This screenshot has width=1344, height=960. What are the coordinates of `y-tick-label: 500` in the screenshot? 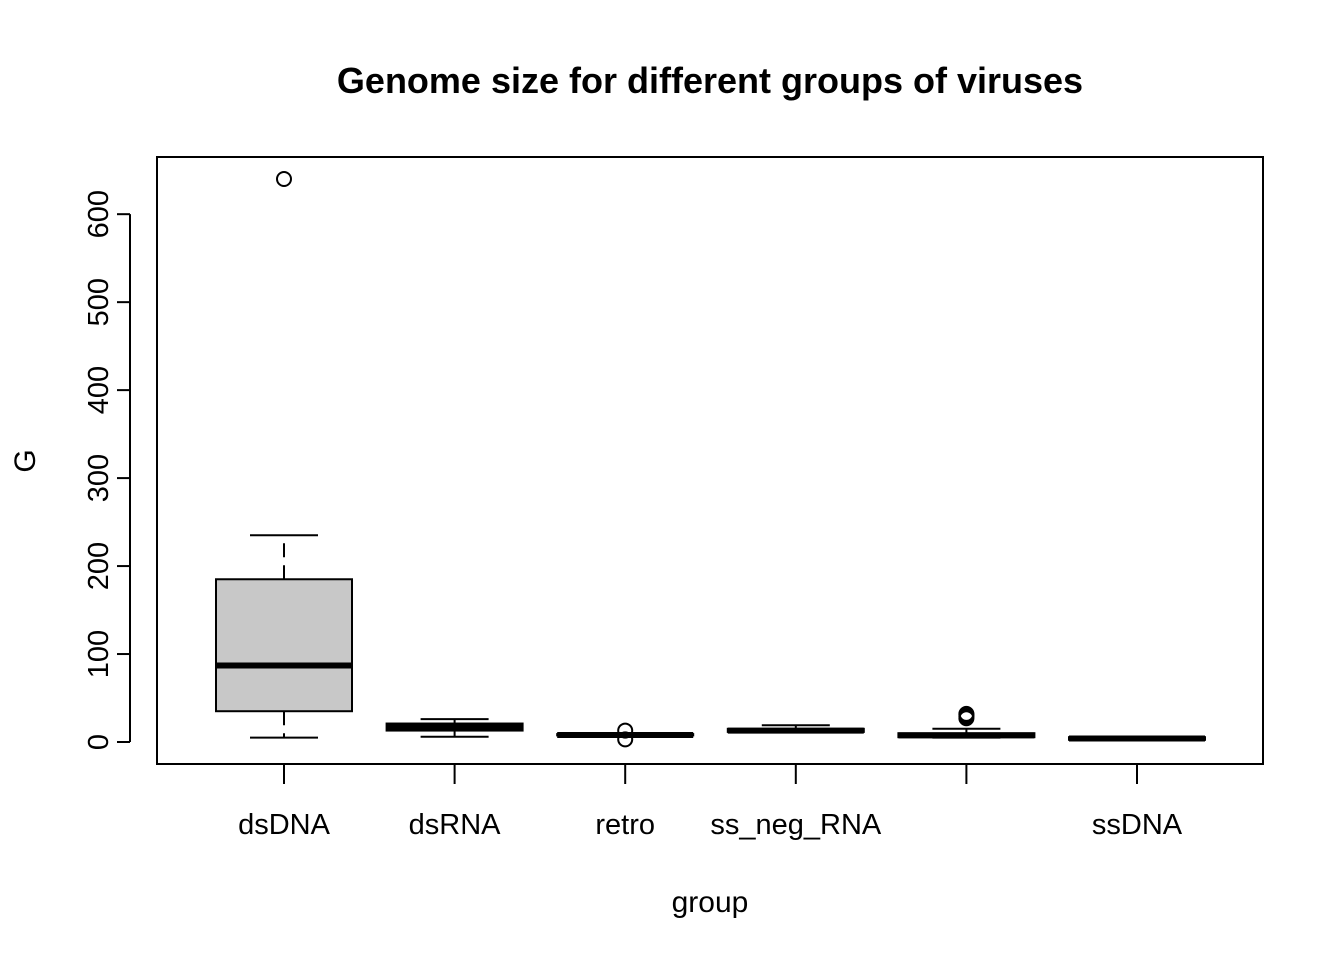 It's located at (99, 302).